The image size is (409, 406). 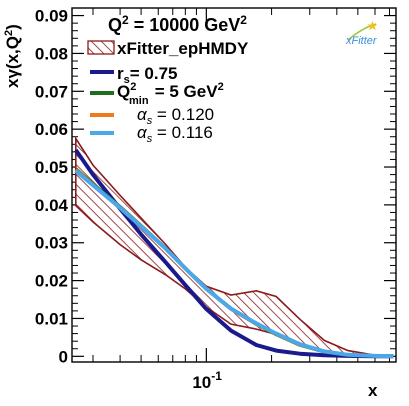 What do you see at coordinates (201, 382) in the screenshot?
I see `x-tick-base: 10` at bounding box center [201, 382].